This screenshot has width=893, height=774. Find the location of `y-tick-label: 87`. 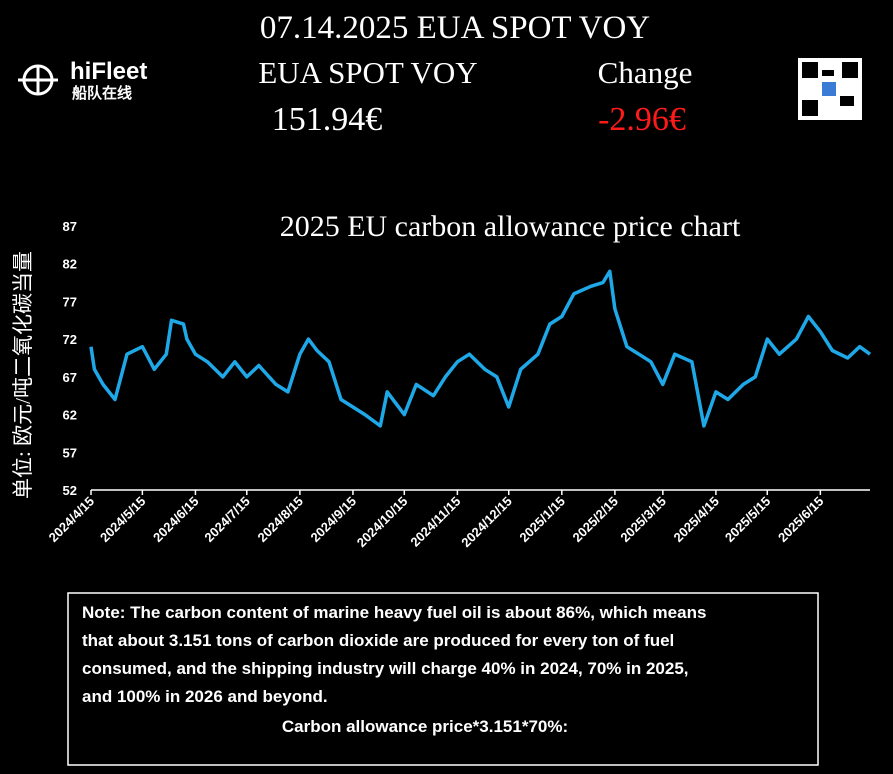

y-tick-label: 87 is located at coordinates (70, 226).